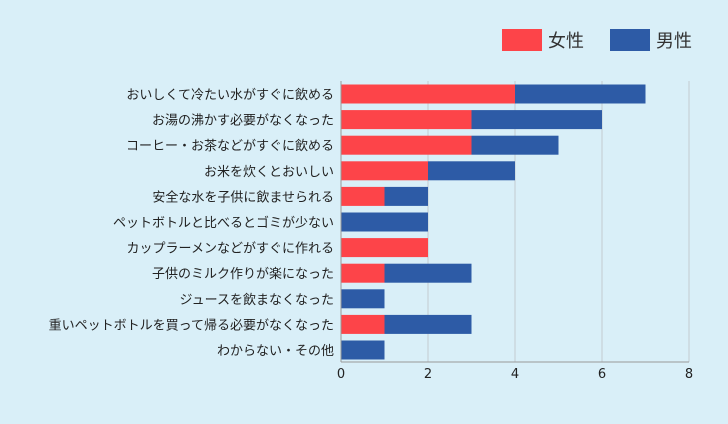 The width and height of the screenshot is (728, 424). Describe the element at coordinates (223, 223) in the screenshot. I see `category-label-5: ペットボトルと比べるとゴミが少ない` at that location.